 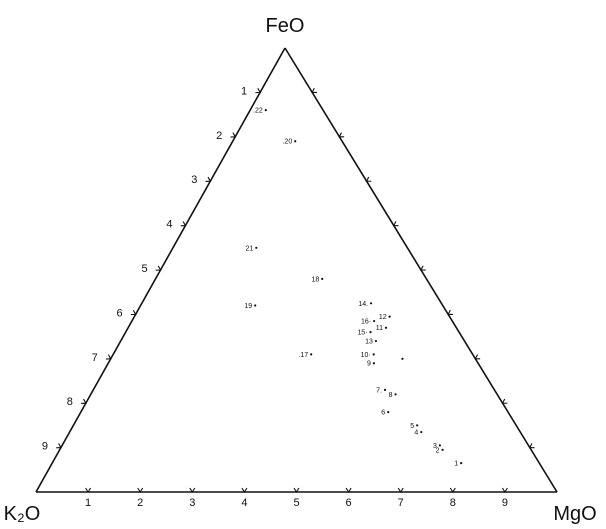 I want to click on data-point-label: 14., so click(x=363, y=304).